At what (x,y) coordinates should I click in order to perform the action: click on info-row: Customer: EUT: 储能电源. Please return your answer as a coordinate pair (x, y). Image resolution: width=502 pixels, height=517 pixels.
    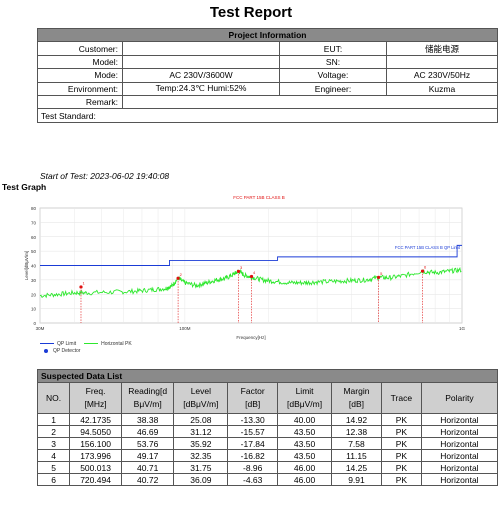
    Looking at the image, I should click on (267, 48).